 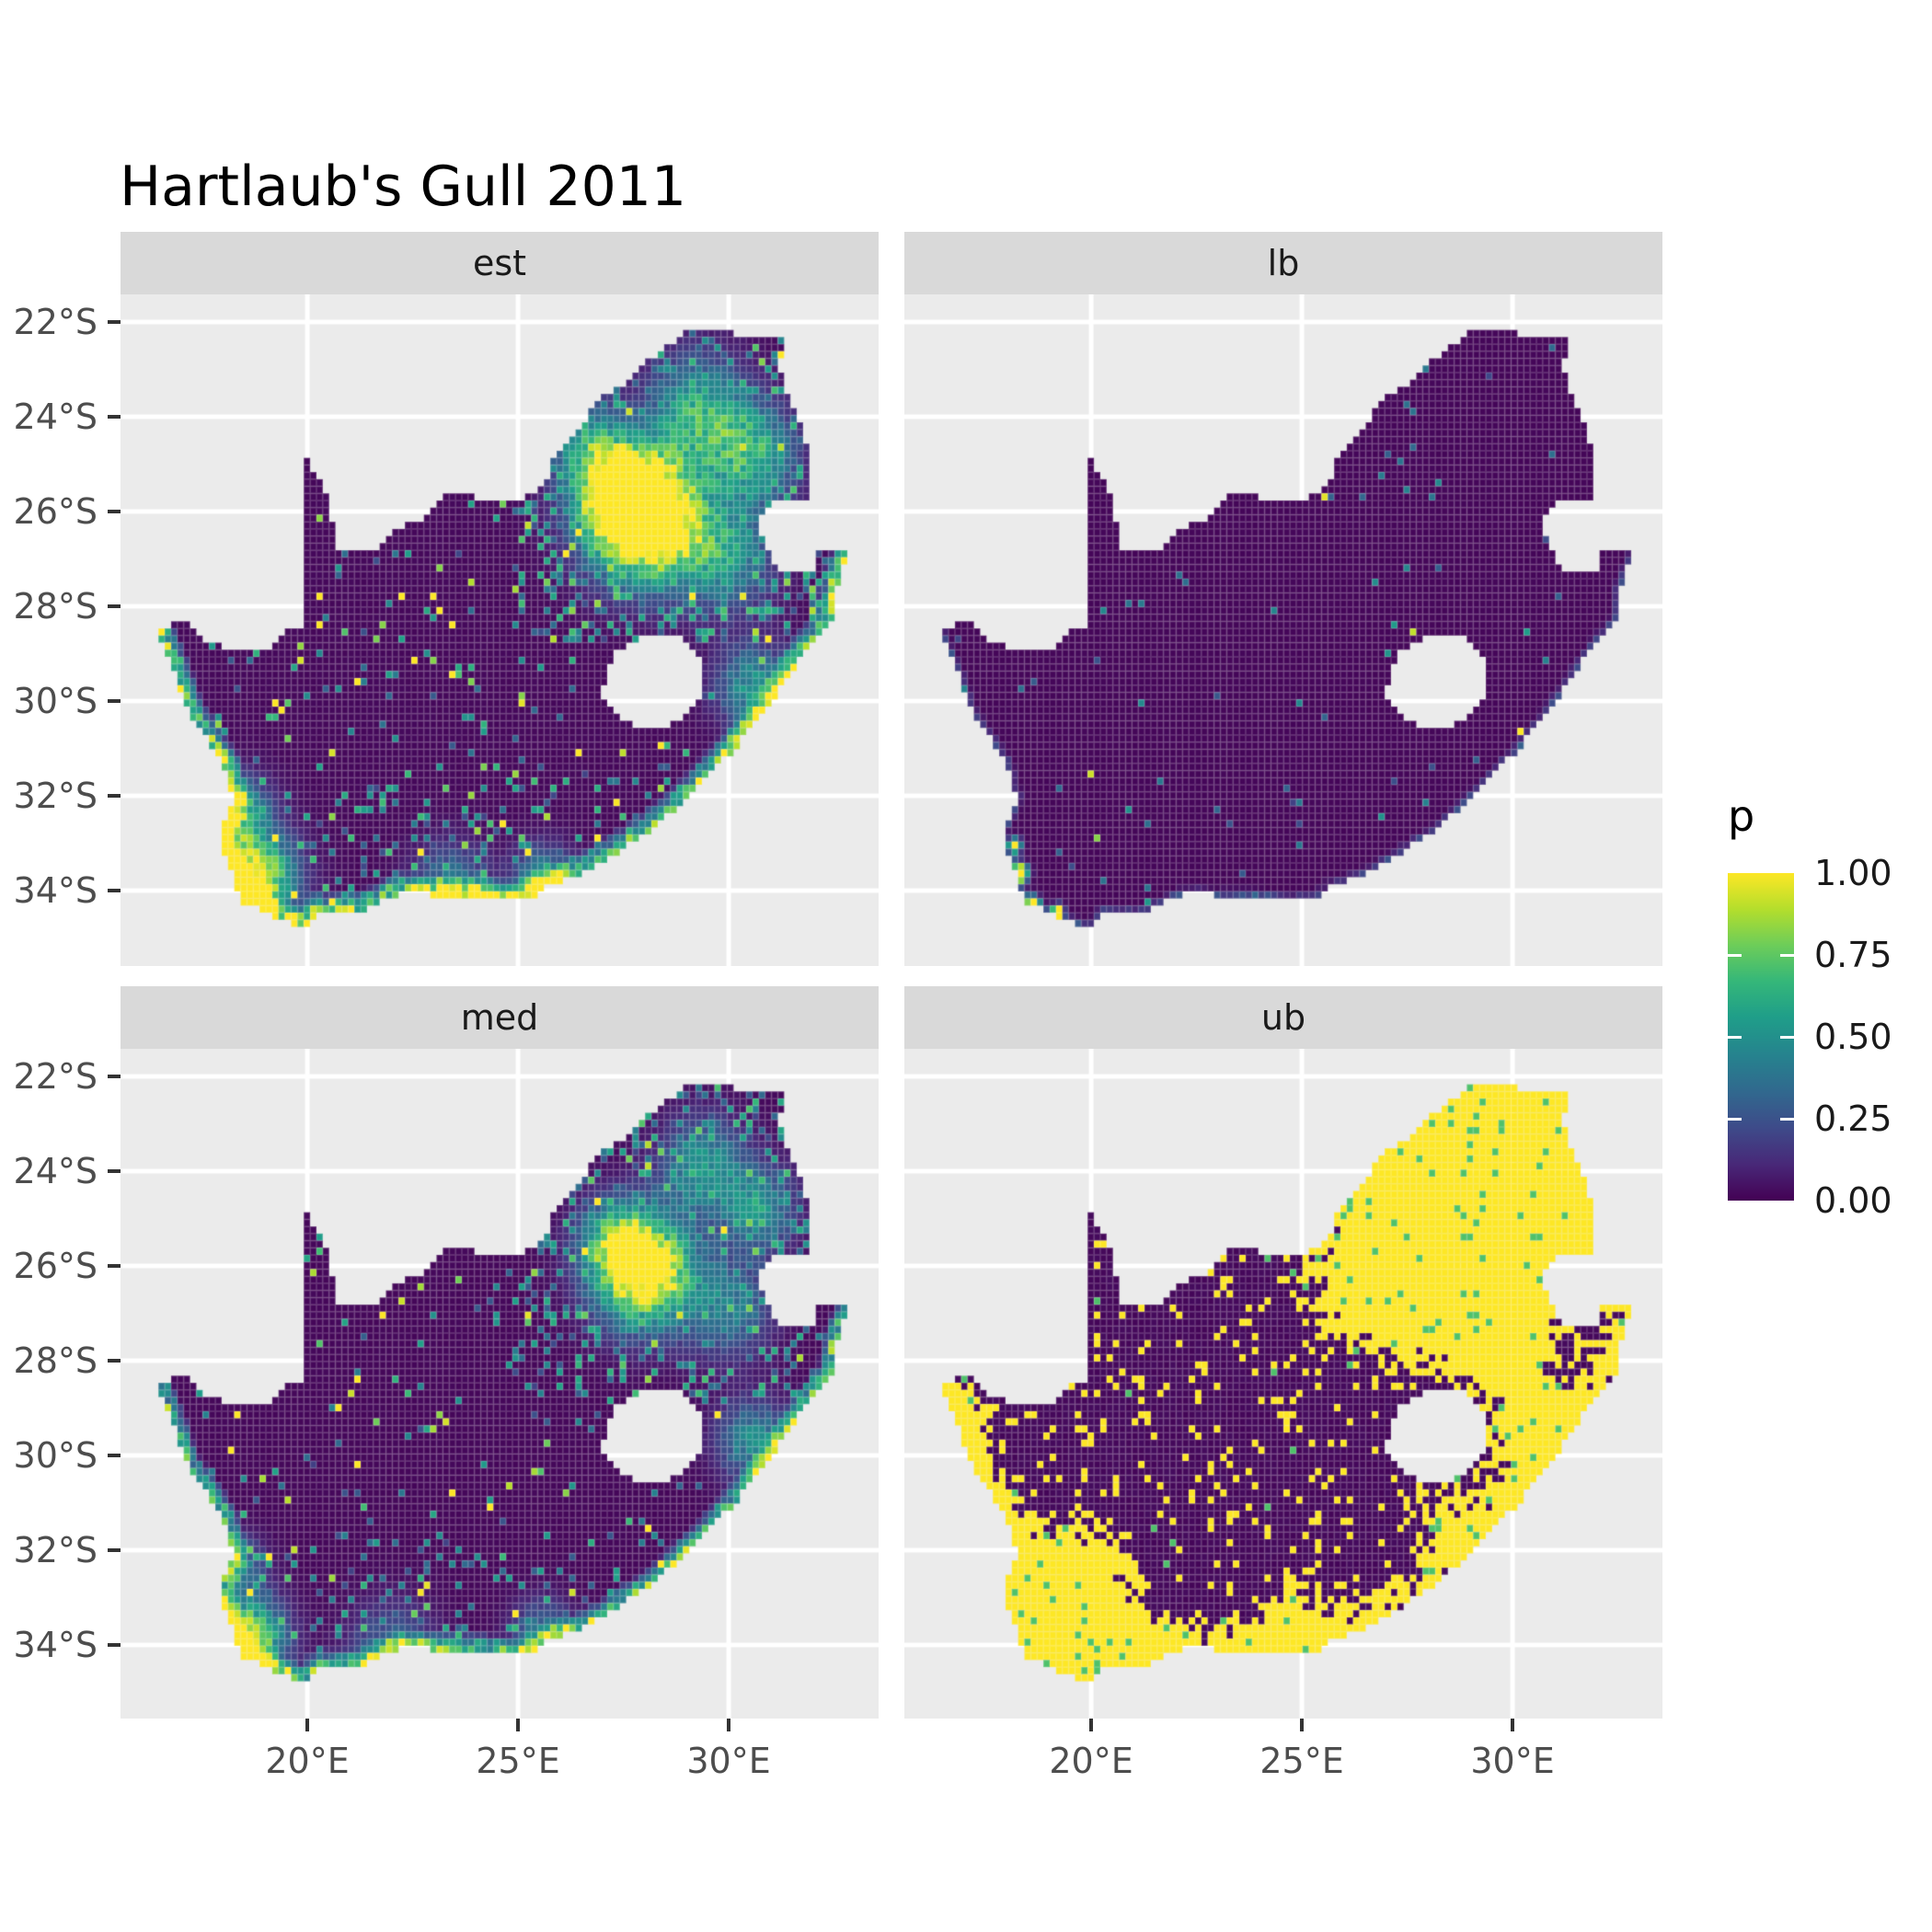 What do you see at coordinates (1853, 1037) in the screenshot?
I see `colorbar-label: 0.50` at bounding box center [1853, 1037].